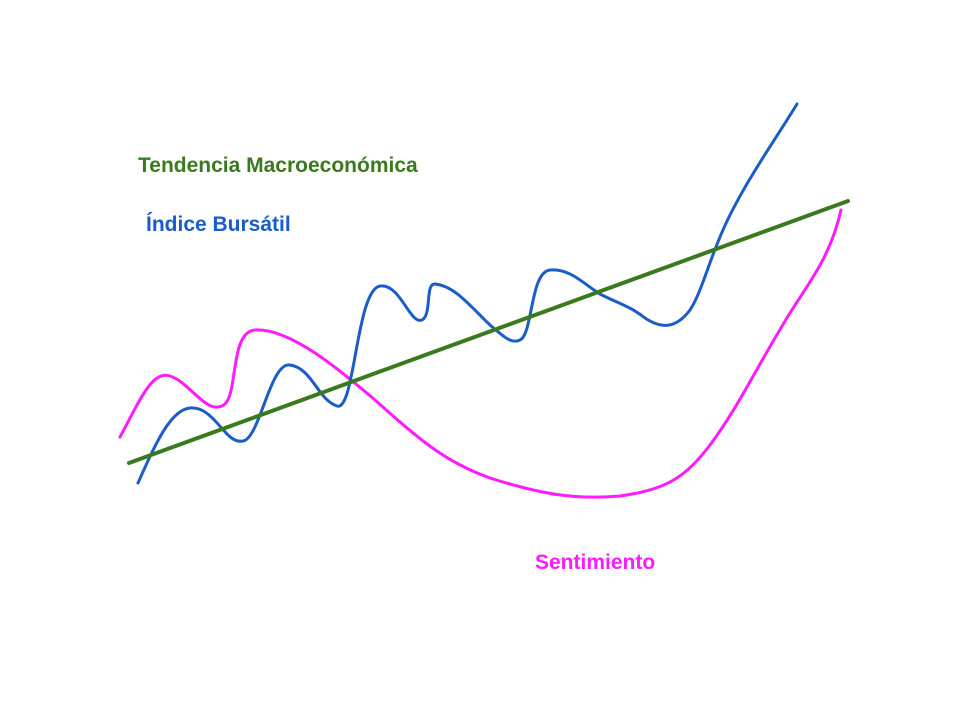 The width and height of the screenshot is (960, 720). What do you see at coordinates (595, 562) in the screenshot?
I see `sentimiento-label: Sentimiento` at bounding box center [595, 562].